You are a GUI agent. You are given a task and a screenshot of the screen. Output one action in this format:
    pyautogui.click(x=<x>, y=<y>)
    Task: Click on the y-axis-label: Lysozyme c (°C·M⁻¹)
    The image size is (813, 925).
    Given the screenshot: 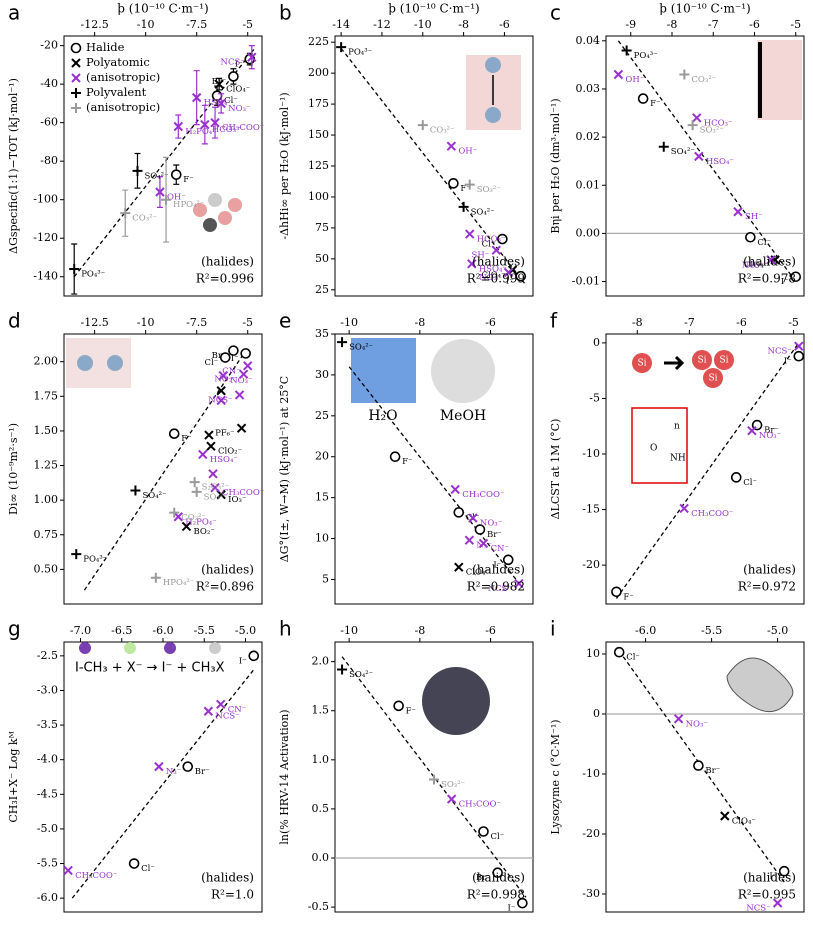 What is the action you would take?
    pyautogui.click(x=555, y=776)
    